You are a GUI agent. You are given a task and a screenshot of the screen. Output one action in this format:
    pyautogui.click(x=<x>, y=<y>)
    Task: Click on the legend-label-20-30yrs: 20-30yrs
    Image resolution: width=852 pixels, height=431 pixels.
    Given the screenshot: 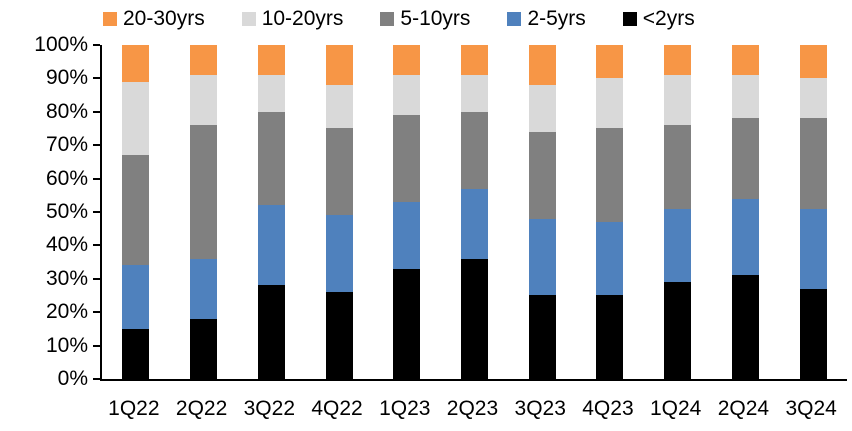 What is the action you would take?
    pyautogui.click(x=164, y=18)
    